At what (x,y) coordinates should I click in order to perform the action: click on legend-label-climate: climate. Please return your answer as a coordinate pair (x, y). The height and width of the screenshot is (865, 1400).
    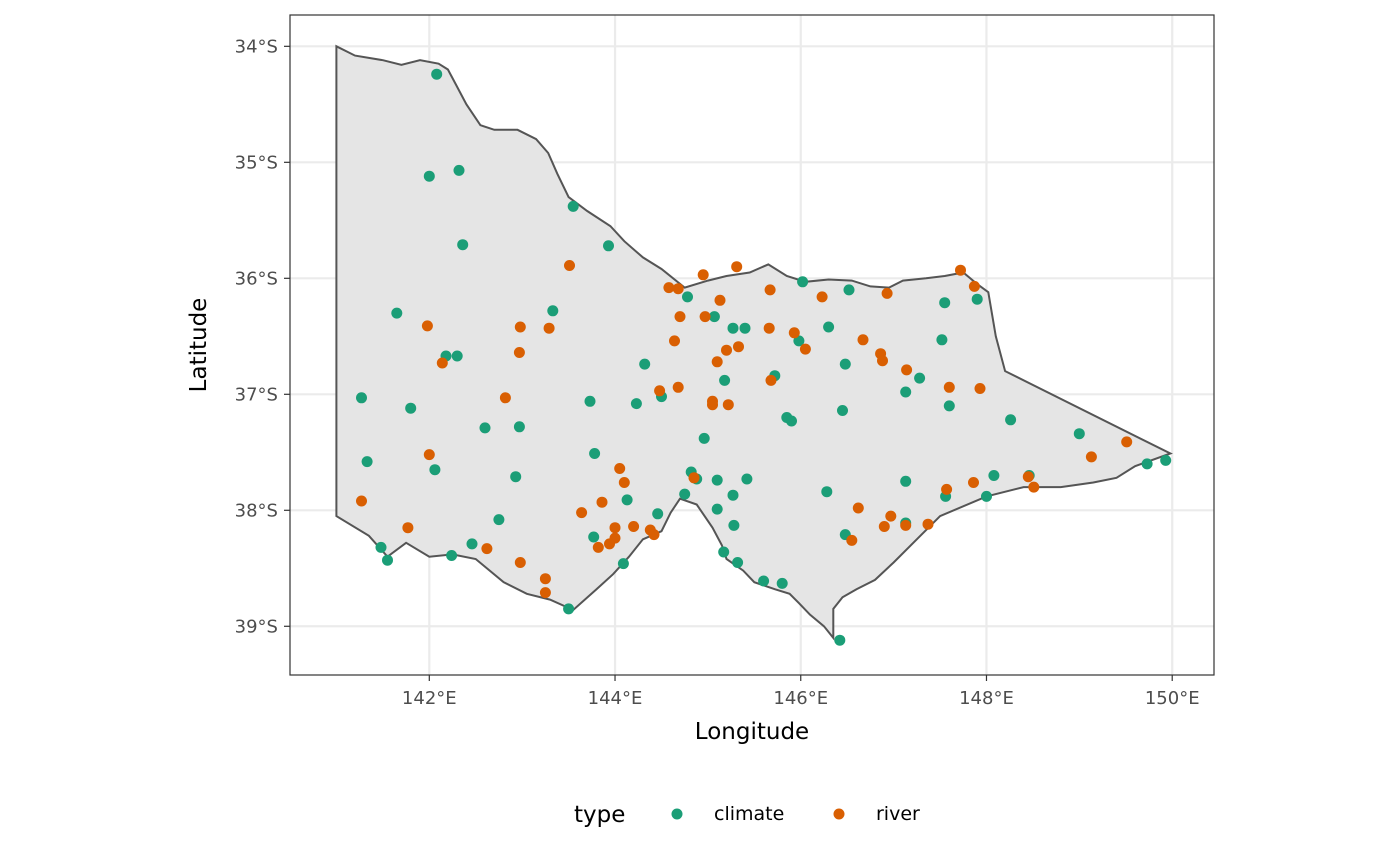
    Looking at the image, I should click on (749, 814).